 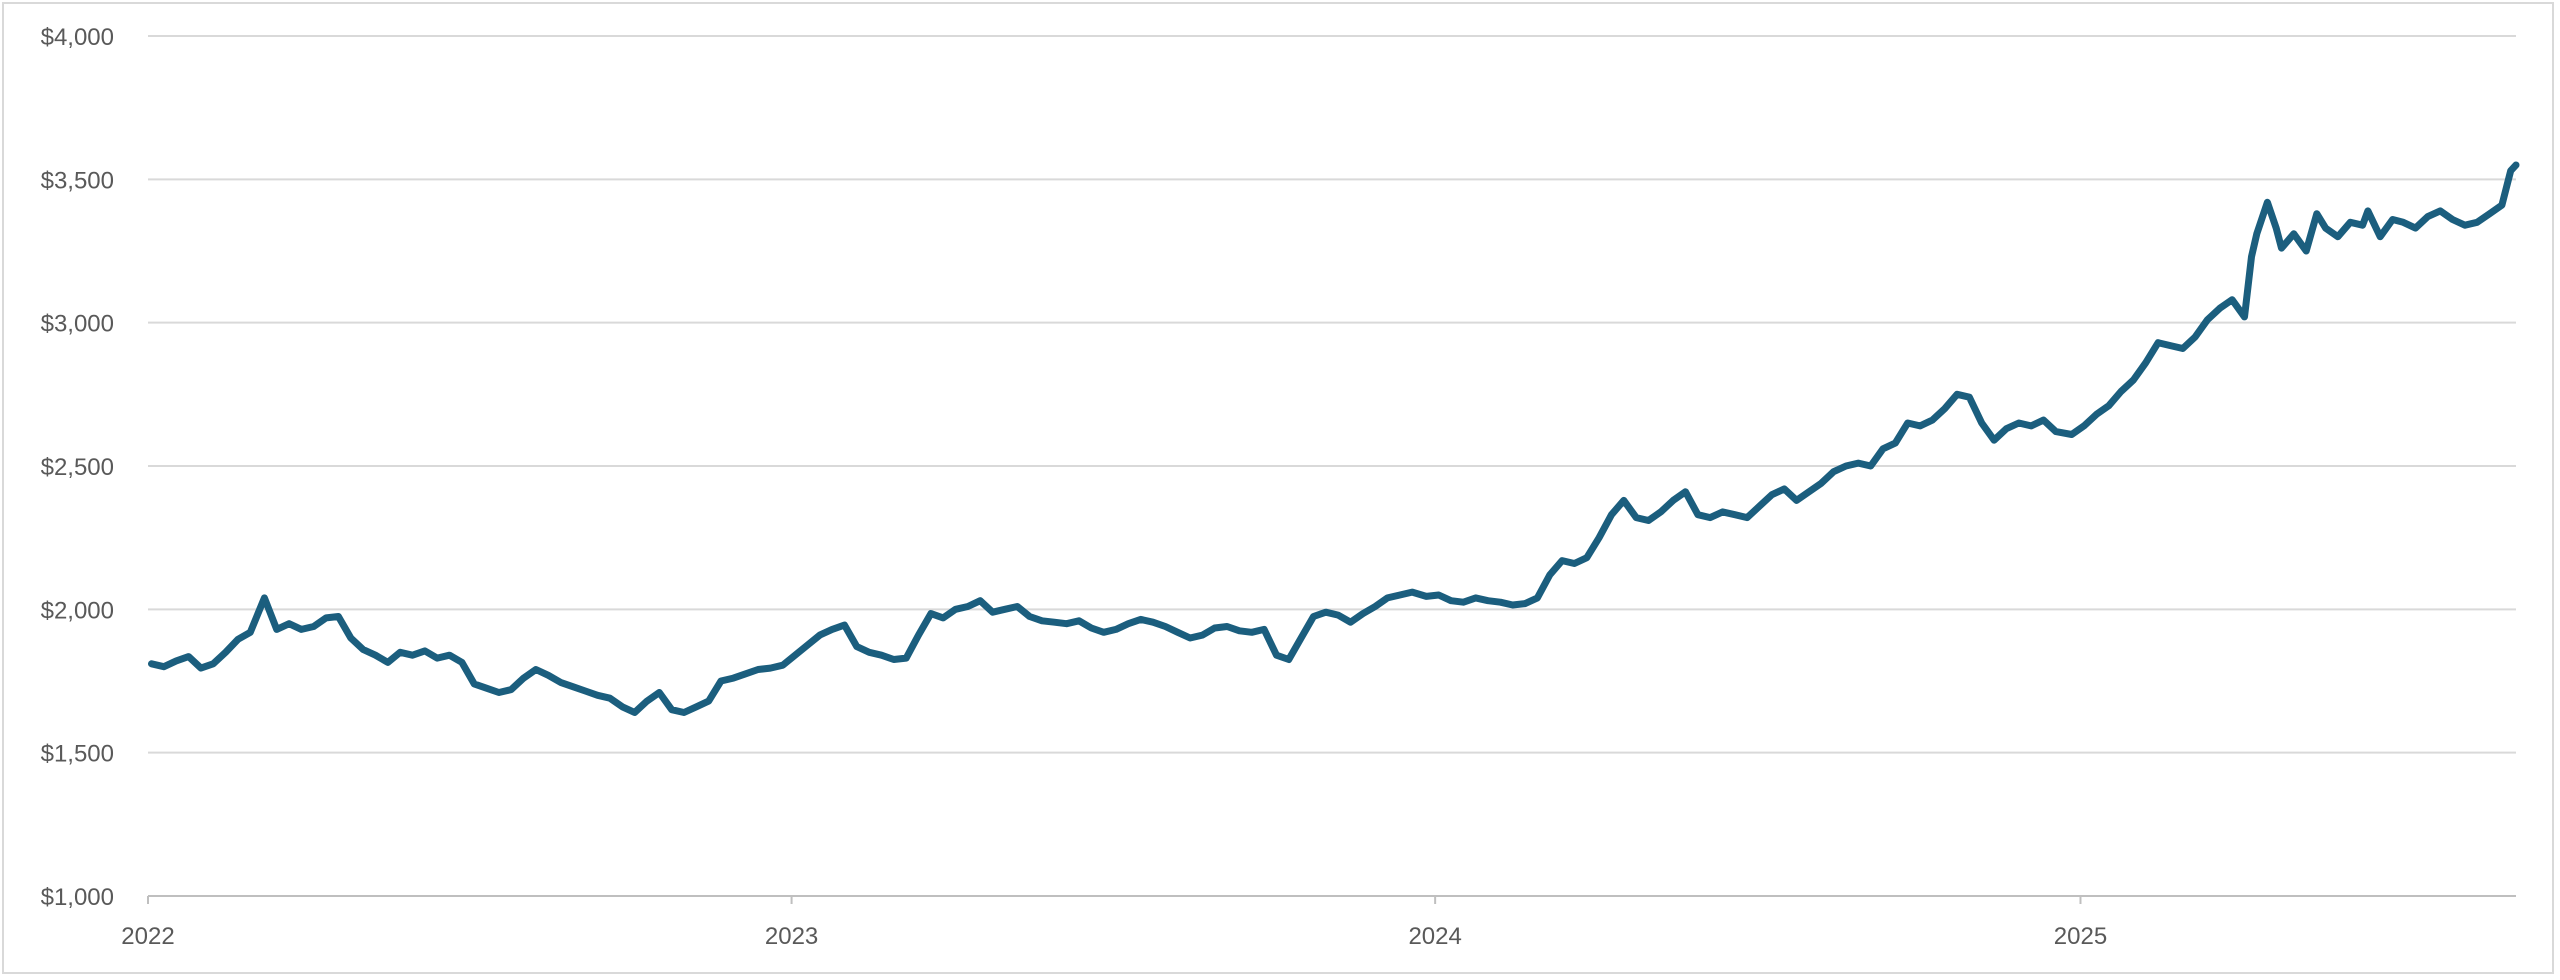 I want to click on x-tick-label: 2025, so click(x=2080, y=936).